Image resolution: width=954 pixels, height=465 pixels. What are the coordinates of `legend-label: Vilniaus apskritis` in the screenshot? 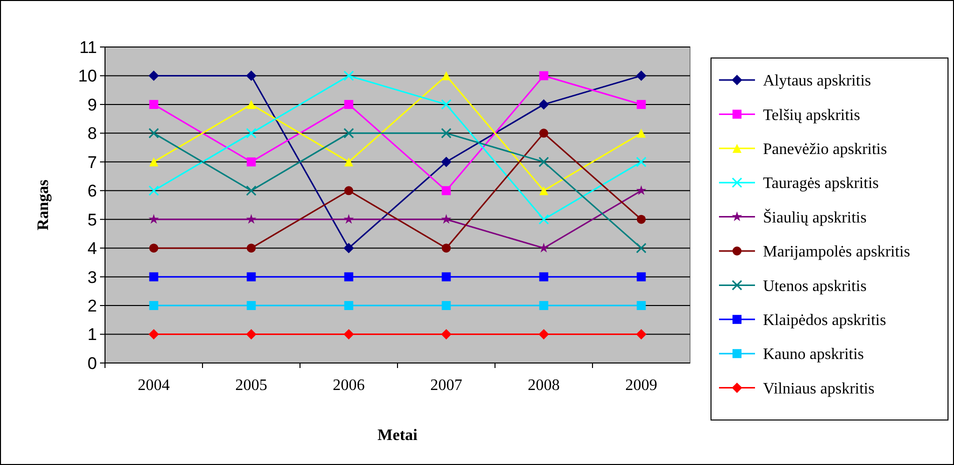 It's located at (818, 389).